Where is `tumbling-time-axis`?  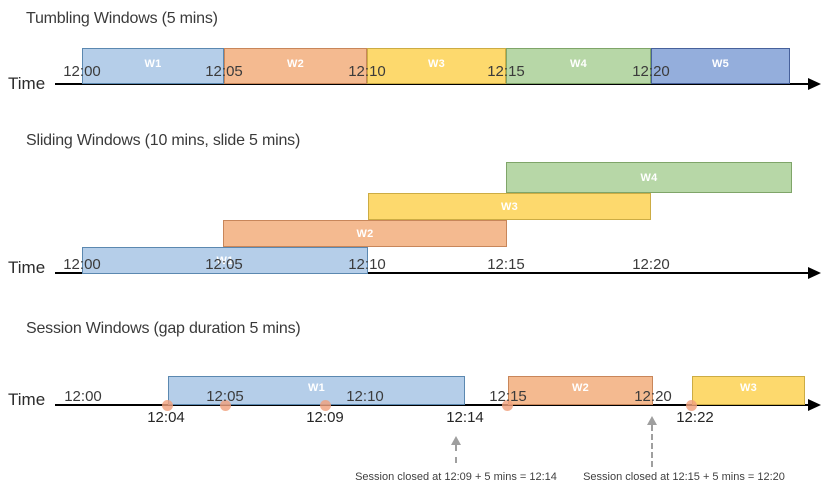 tumbling-time-axis is located at coordinates (433, 84).